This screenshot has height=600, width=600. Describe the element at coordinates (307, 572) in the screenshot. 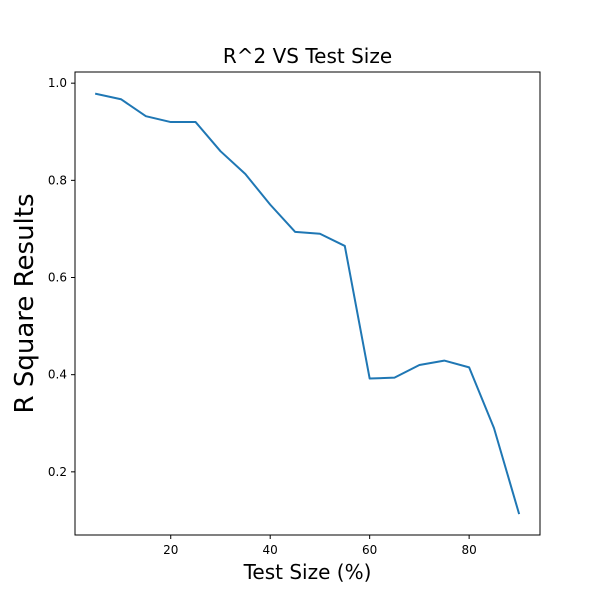

I see `x-axis-label: Test Size (%)` at that location.